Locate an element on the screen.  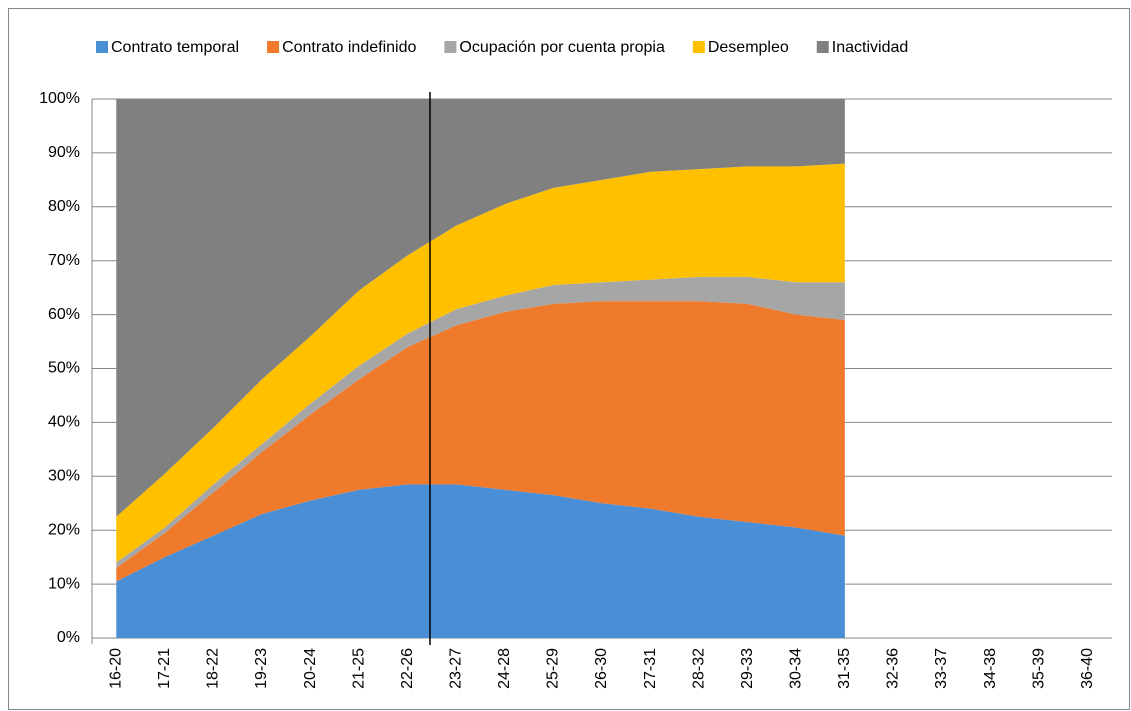
x-tick-label: 29-33 is located at coordinates (747, 668).